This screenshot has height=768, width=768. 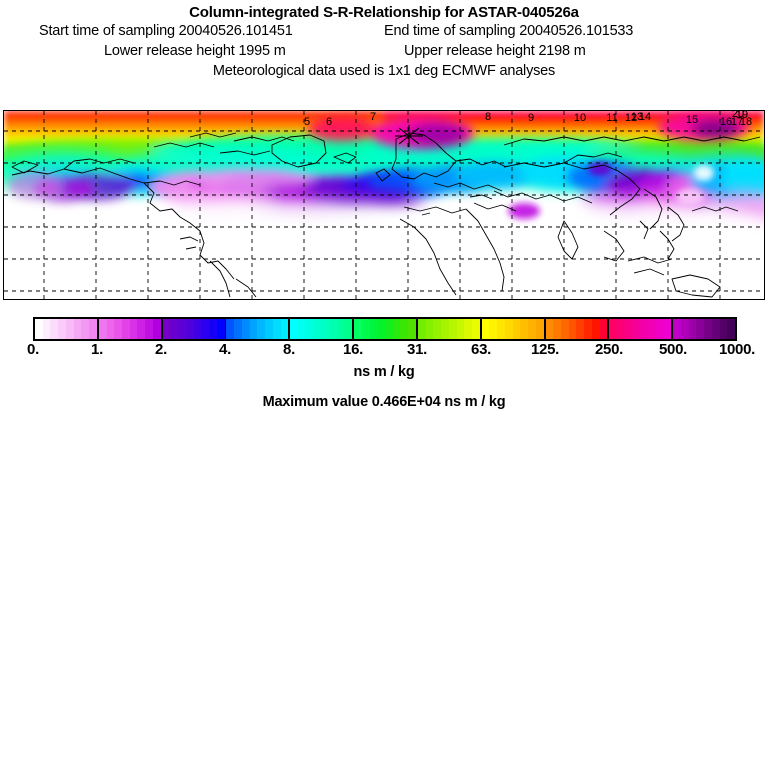 What do you see at coordinates (384, 402) in the screenshot?
I see `maximum-value-label: Maximum value 0.466E+04 ns m / kg` at bounding box center [384, 402].